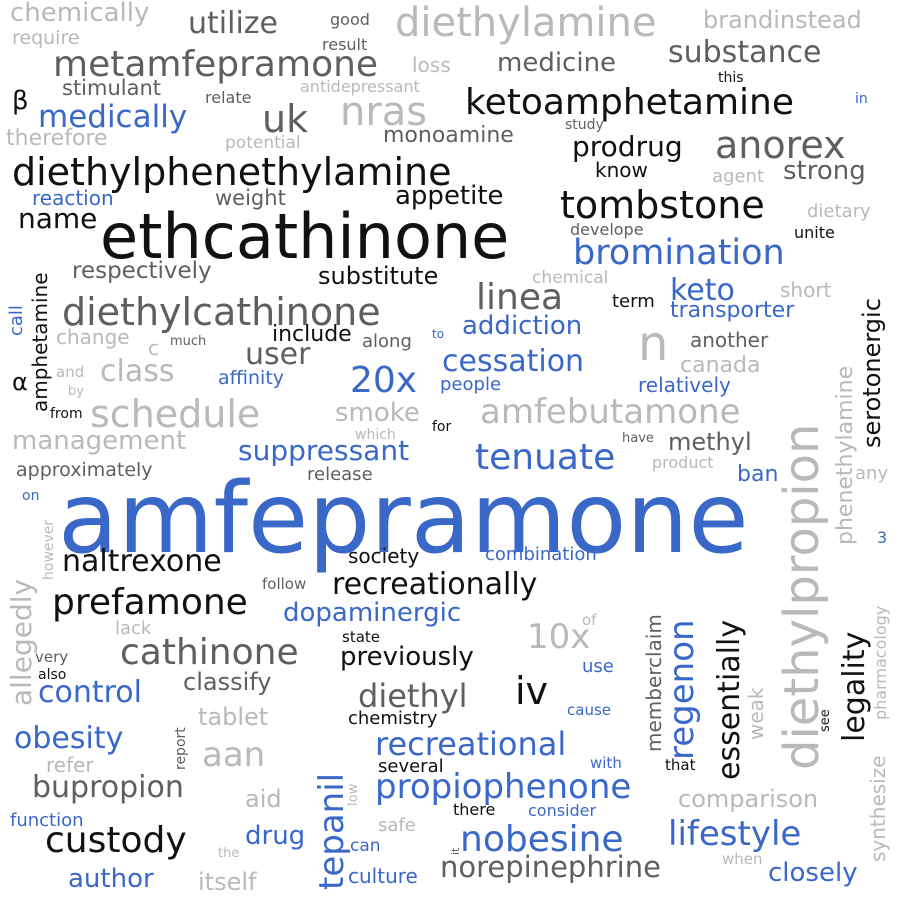 The image size is (900, 900). Describe the element at coordinates (559, 637) in the screenshot. I see `cloud-word: 10x` at that location.